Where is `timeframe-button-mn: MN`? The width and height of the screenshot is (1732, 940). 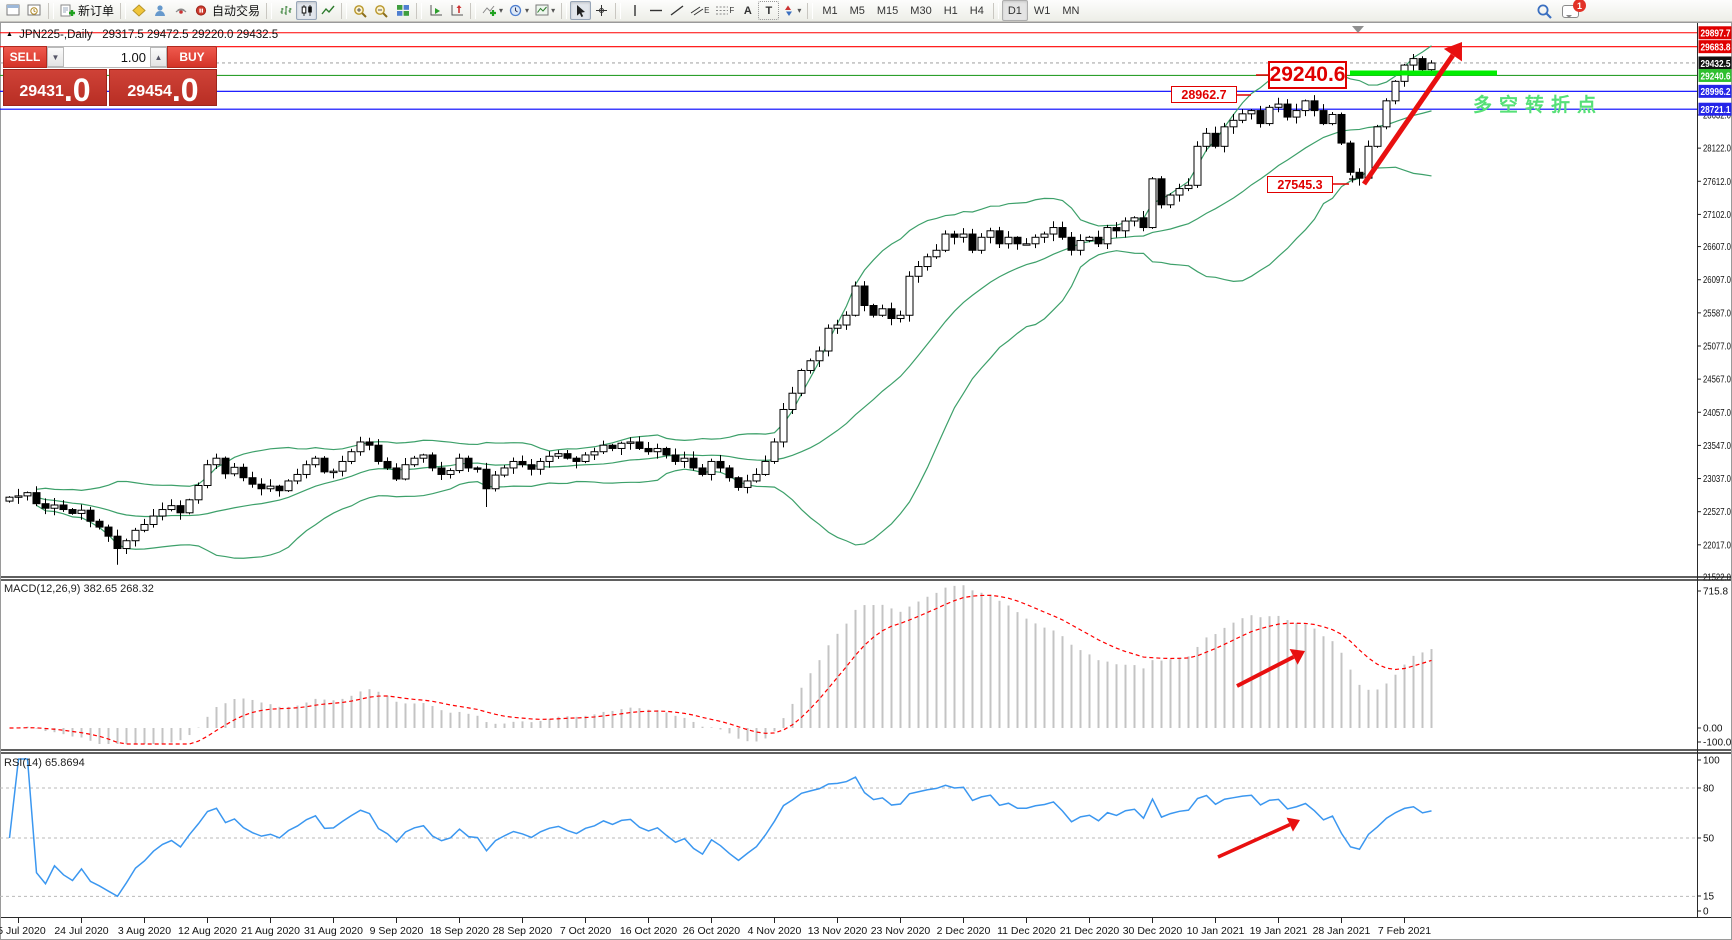
timeframe-button-mn: MN is located at coordinates (1071, 10).